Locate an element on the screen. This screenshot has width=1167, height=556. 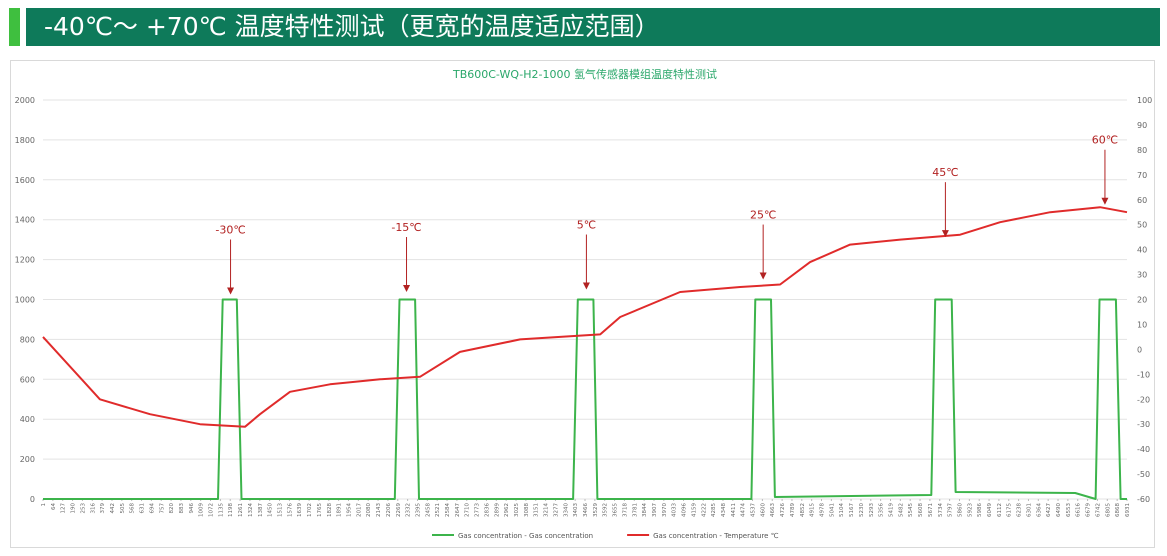
y-tick-label: 2000 is located at coordinates (25, 100).